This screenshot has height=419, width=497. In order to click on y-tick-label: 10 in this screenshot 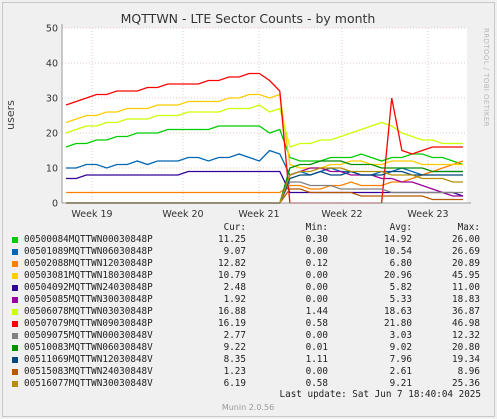, I will do `click(52, 169)`.